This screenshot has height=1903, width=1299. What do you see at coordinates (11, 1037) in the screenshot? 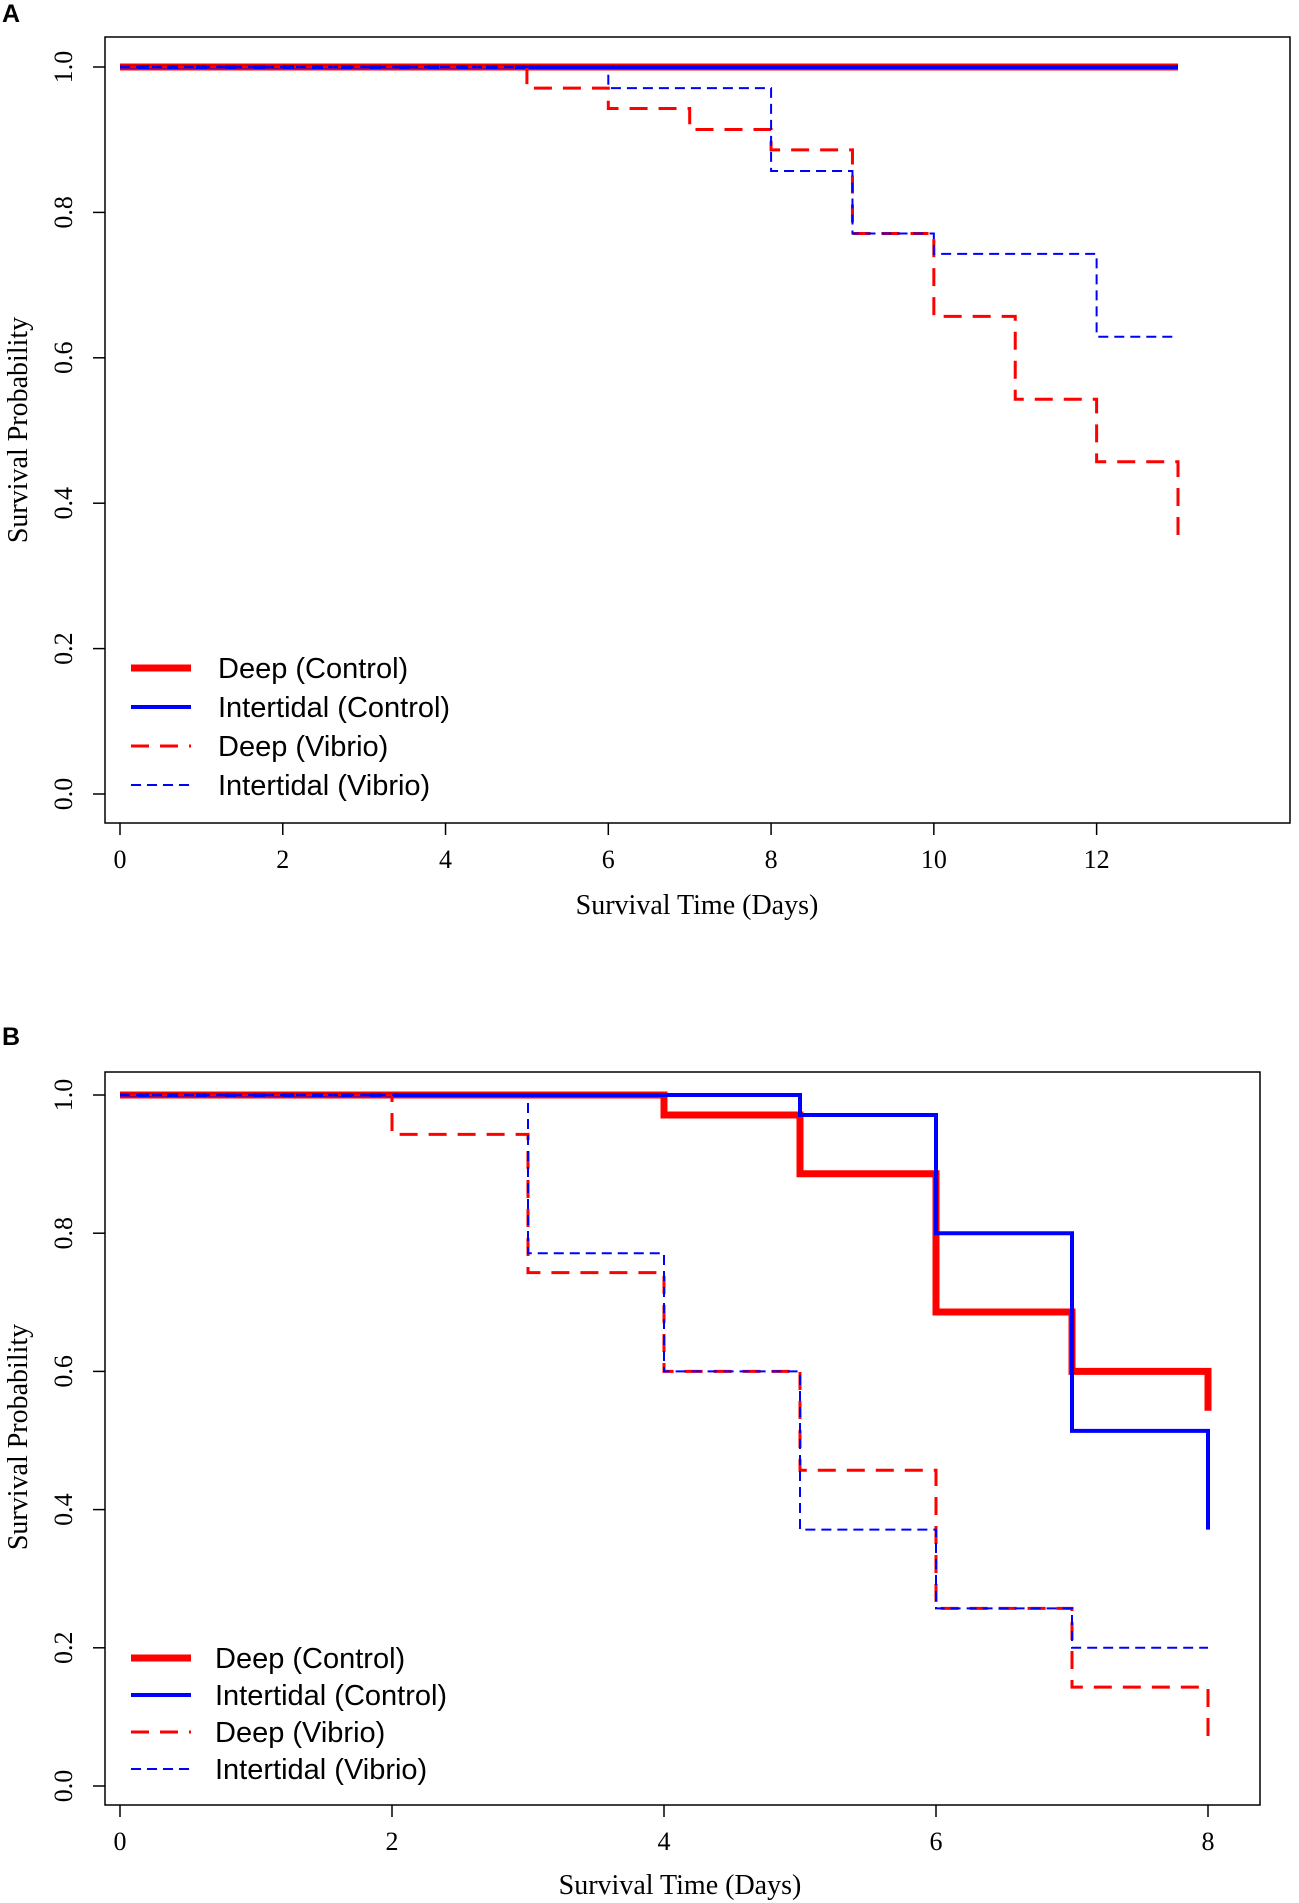
I see `panel-letter-b: B` at bounding box center [11, 1037].